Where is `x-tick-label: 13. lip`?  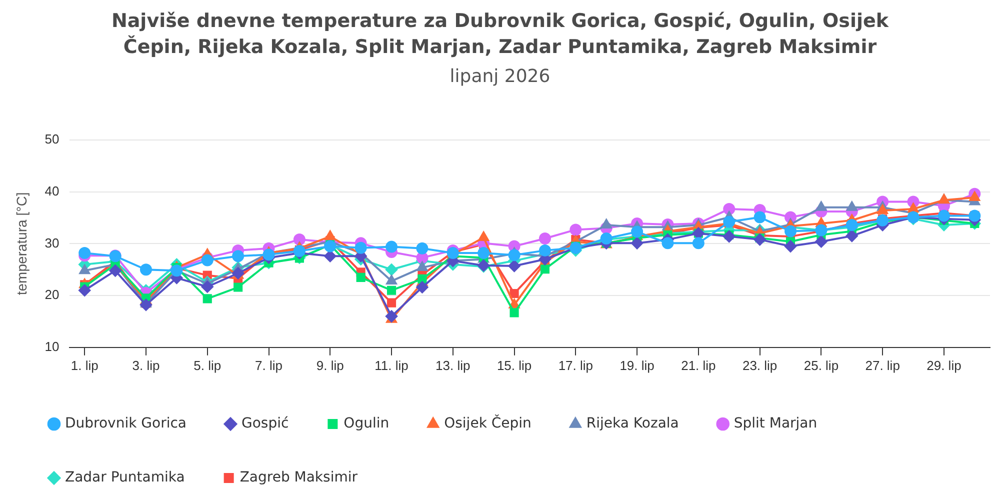
x-tick-label: 13. lip is located at coordinates (453, 365).